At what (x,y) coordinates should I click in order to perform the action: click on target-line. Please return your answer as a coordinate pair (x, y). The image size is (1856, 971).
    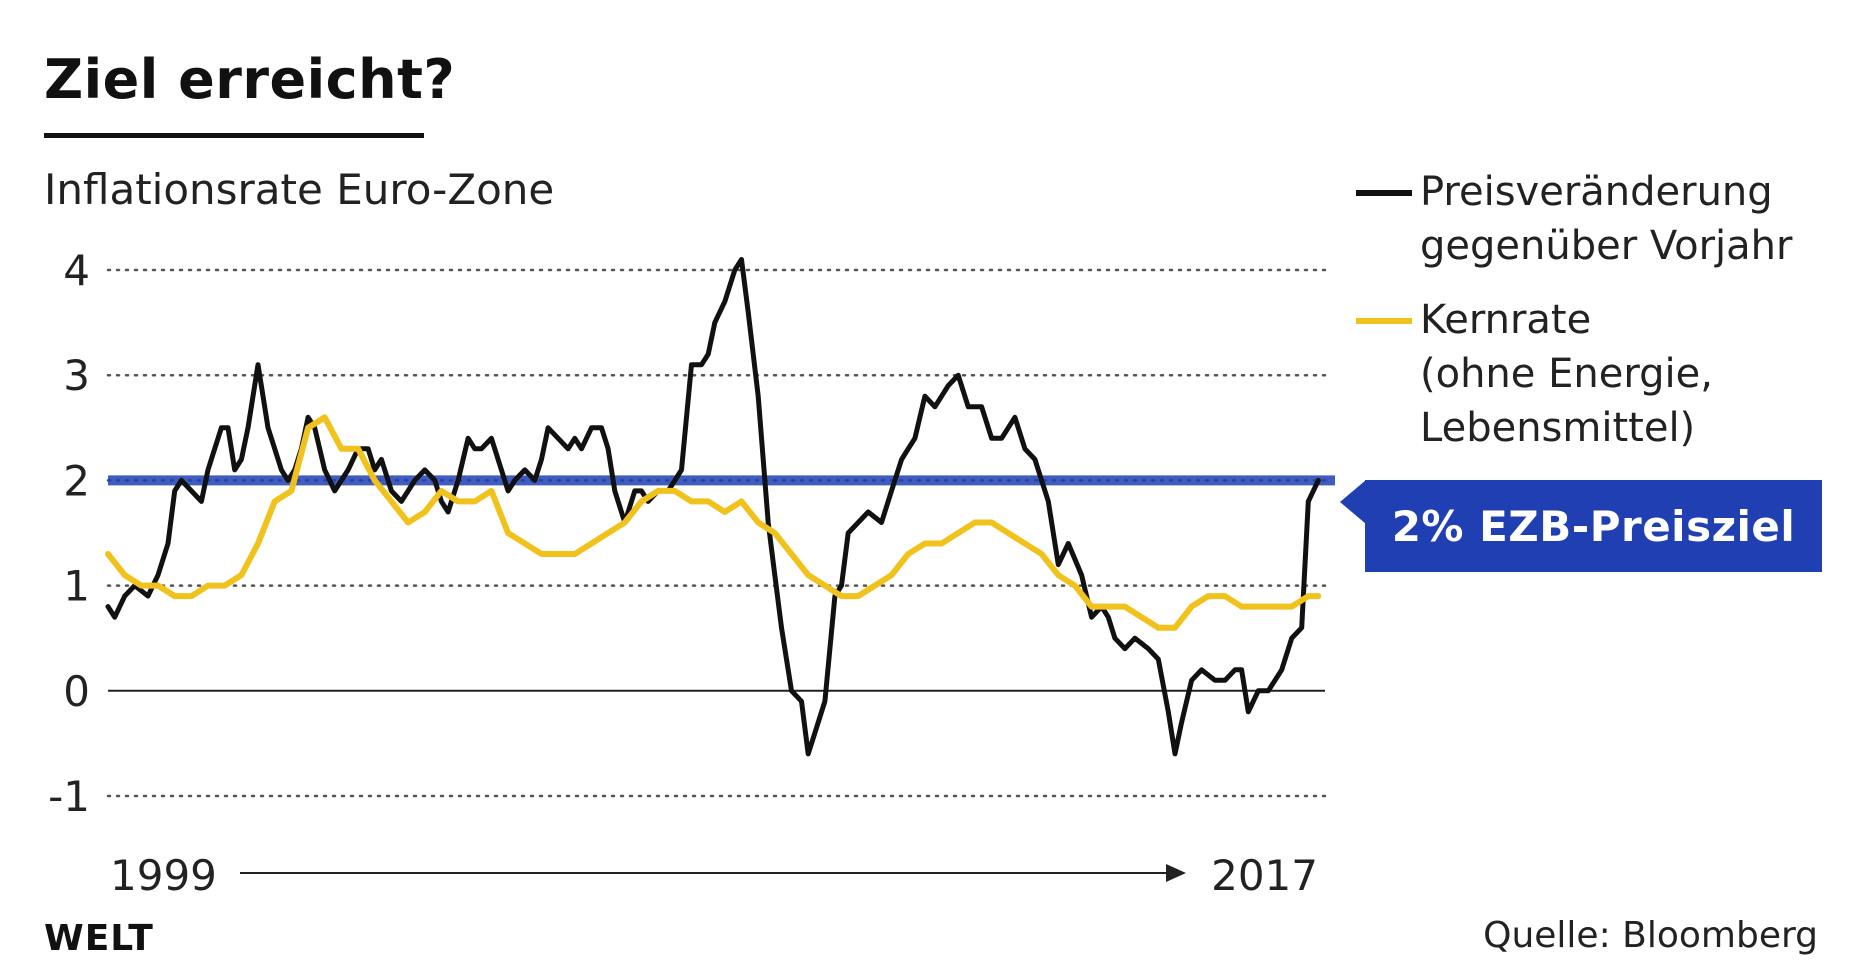
    Looking at the image, I should click on (721, 480).